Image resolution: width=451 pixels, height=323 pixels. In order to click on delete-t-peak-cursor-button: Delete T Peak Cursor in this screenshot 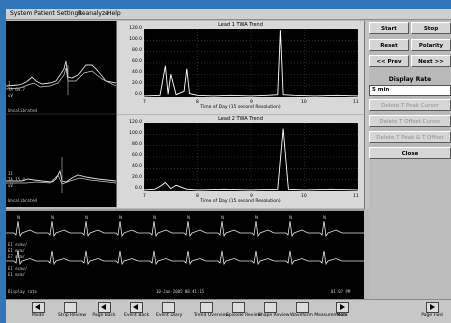, I will do `click(410, 105)`.